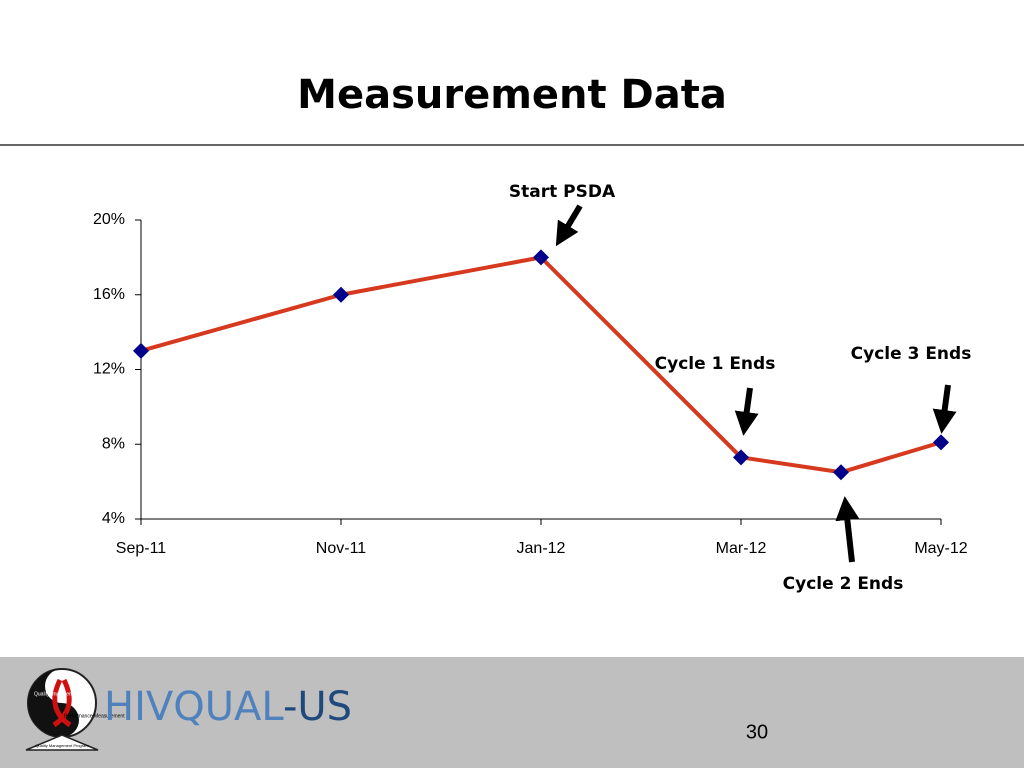  I want to click on annotation: Cycle 3 Ends, so click(911, 354).